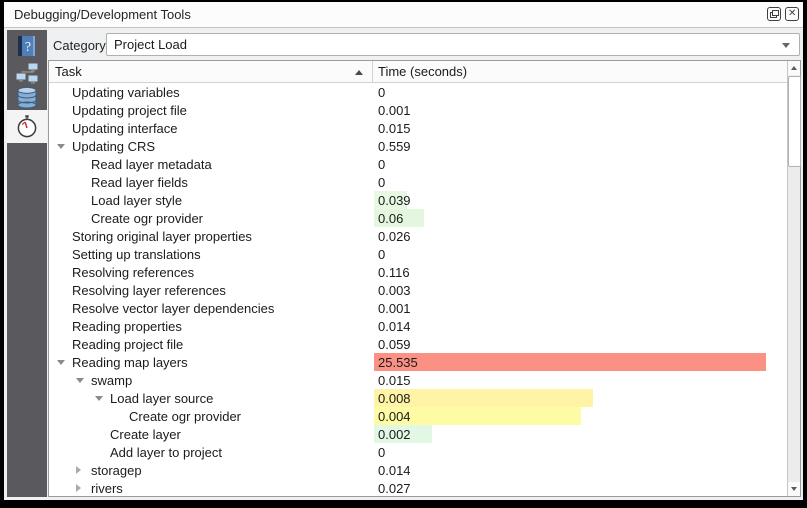 This screenshot has width=807, height=508. I want to click on table-header: Task Time (seconds), so click(424, 72).